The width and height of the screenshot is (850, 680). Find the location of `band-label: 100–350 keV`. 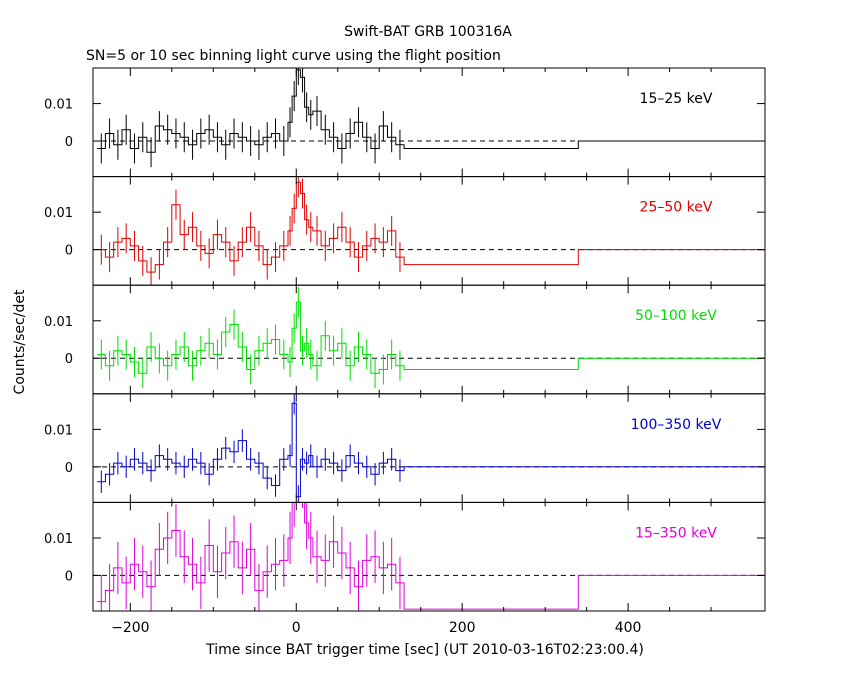

band-label: 100–350 keV is located at coordinates (676, 425).